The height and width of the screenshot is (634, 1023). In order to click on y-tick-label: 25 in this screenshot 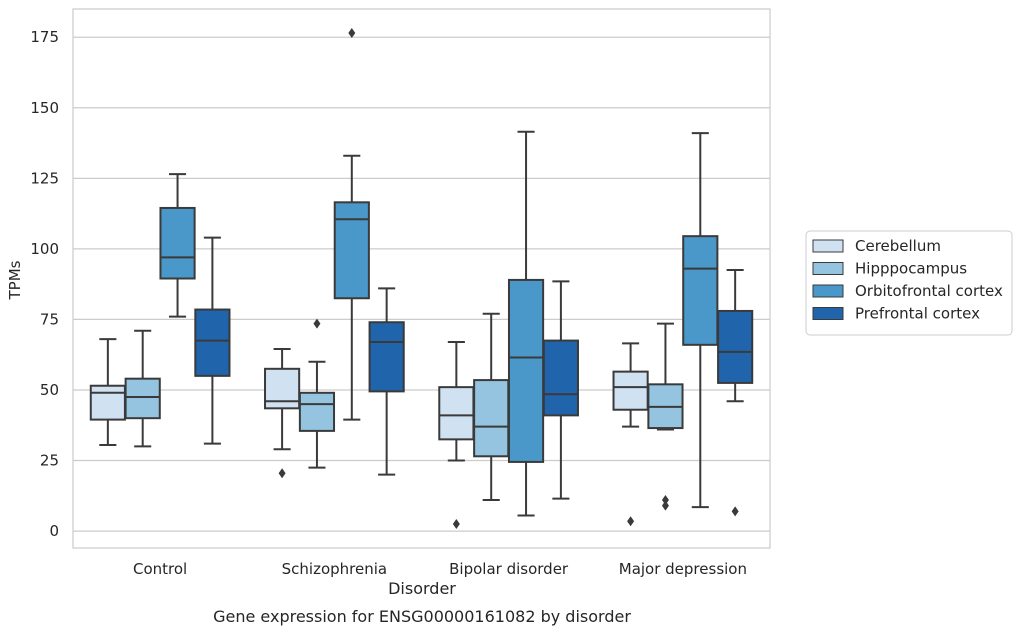, I will do `click(49, 461)`.